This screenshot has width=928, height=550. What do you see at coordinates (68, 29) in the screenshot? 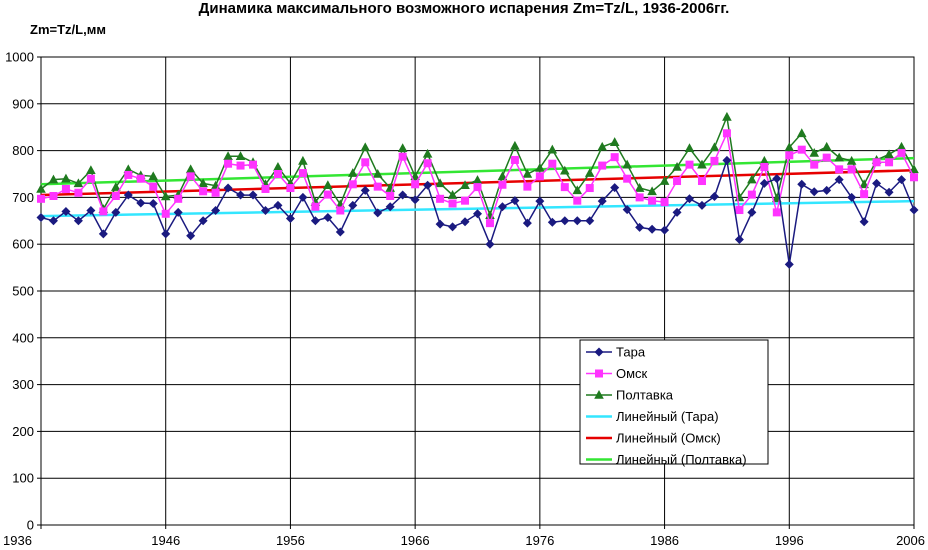
I see `y-axis-label: Zm=Tz/L,мм` at bounding box center [68, 29].